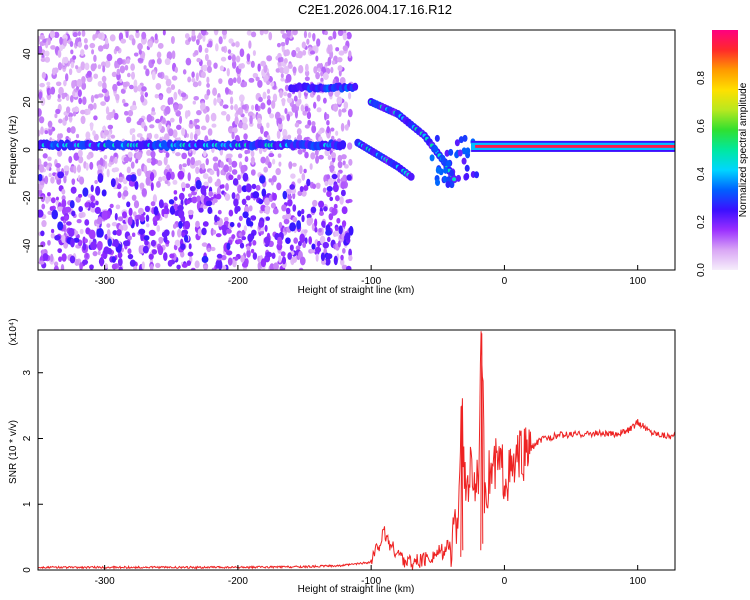 The image size is (750, 600). What do you see at coordinates (637, 281) in the screenshot?
I see `x-tick-label: 100` at bounding box center [637, 281].